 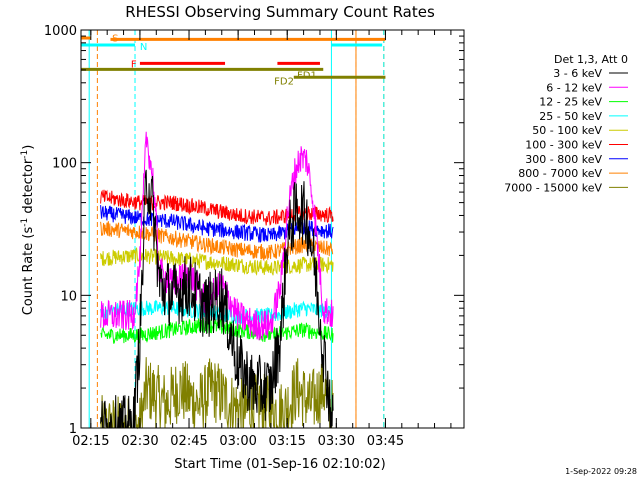 What do you see at coordinates (577, 73) in the screenshot?
I see `legend-label-0: 3 - 6 keV` at bounding box center [577, 73].